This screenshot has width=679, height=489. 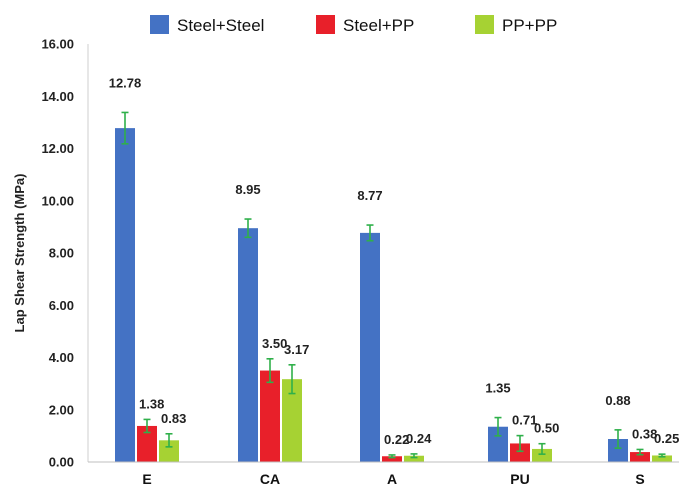 What do you see at coordinates (497, 388) in the screenshot?
I see `data-label: 1.35` at bounding box center [497, 388].